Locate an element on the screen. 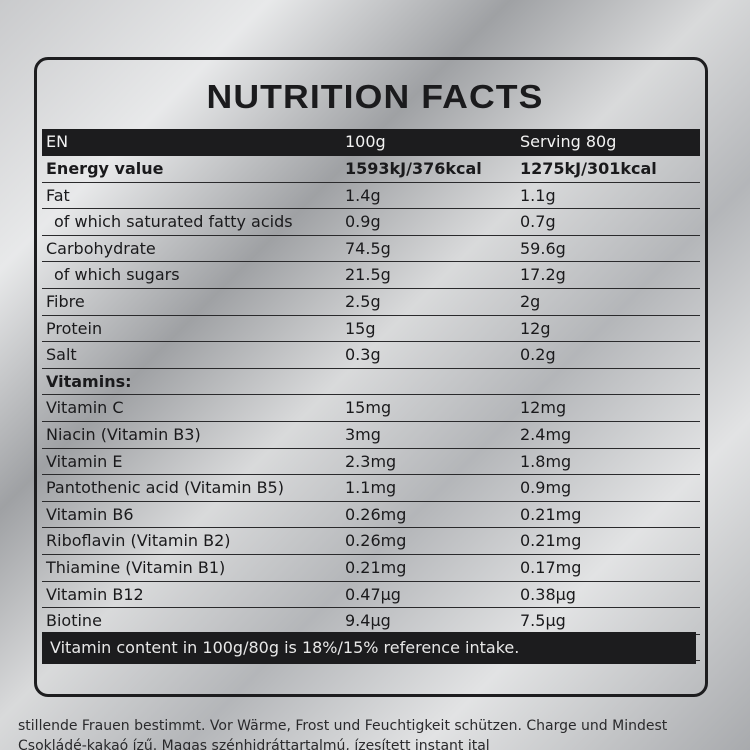 The width and height of the screenshot is (750, 750). nutrient-value: 74.5g is located at coordinates (368, 248).